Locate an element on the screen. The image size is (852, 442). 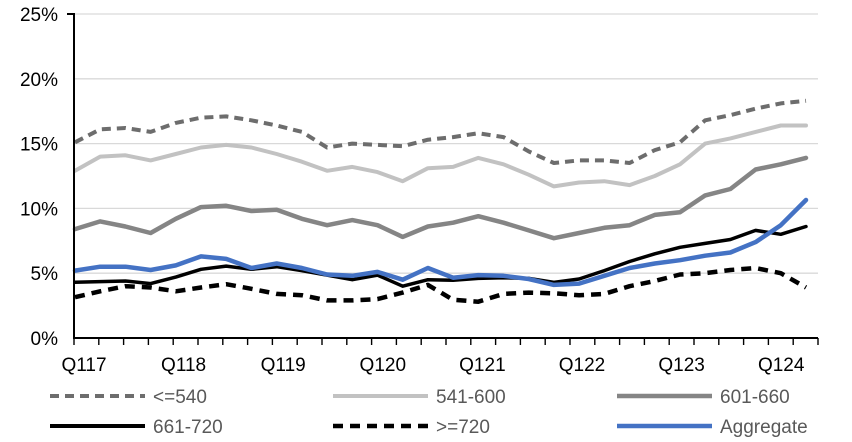
series-line--720 is located at coordinates (441, 284).